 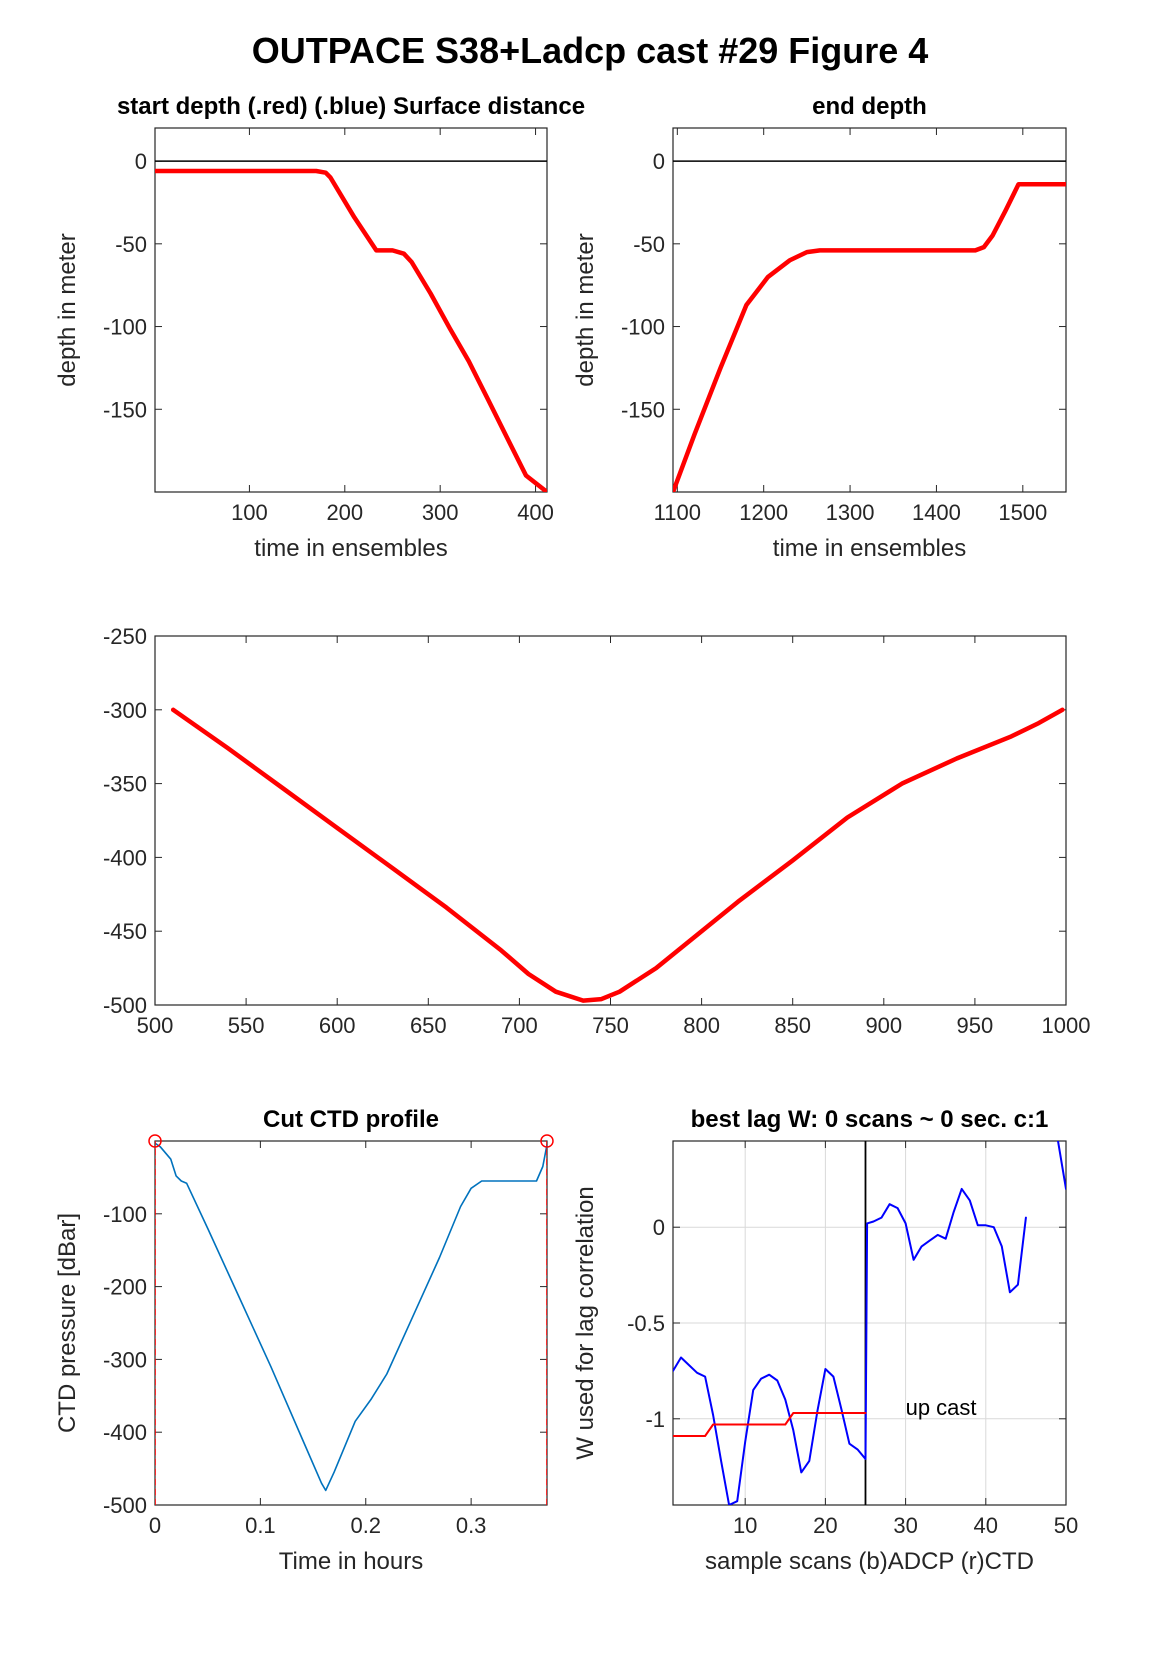 What do you see at coordinates (870, 1119) in the screenshot?
I see `chart-title: best lag W: 0 scans ~ 0 sec. c:1` at bounding box center [870, 1119].